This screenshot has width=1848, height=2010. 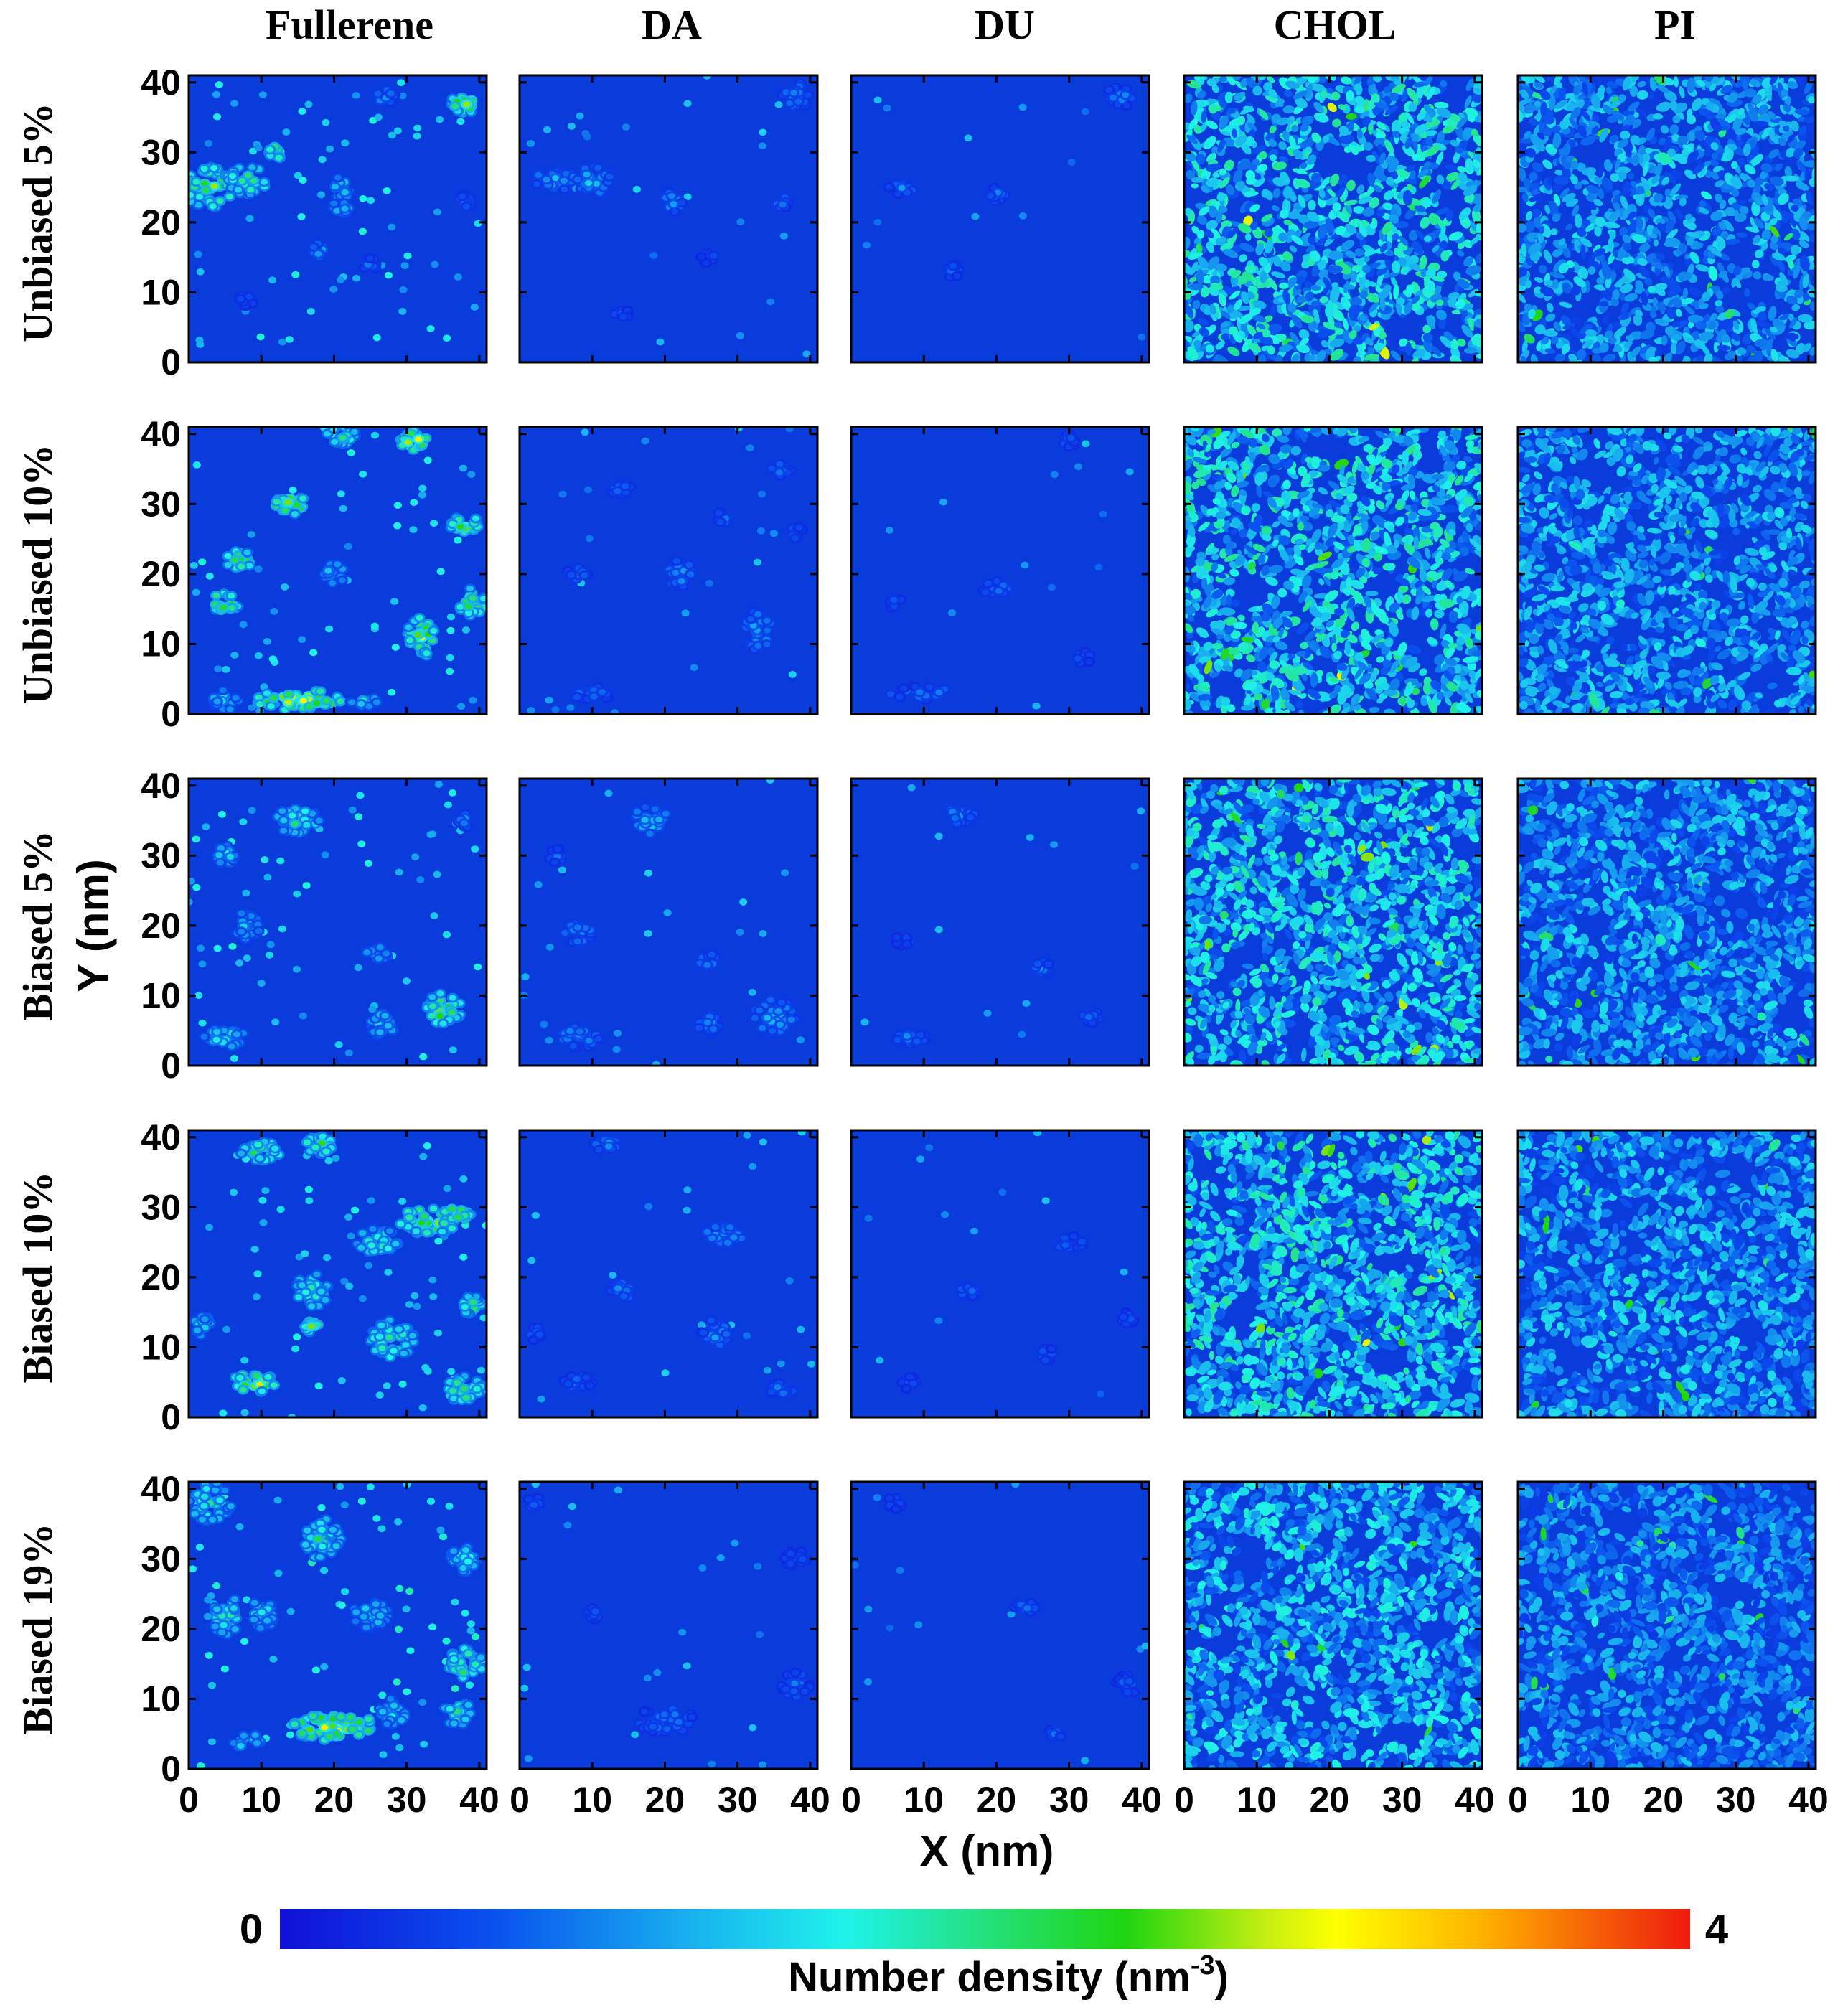 What do you see at coordinates (349, 24) in the screenshot?
I see `column-title-fullerene: Fullerene` at bounding box center [349, 24].